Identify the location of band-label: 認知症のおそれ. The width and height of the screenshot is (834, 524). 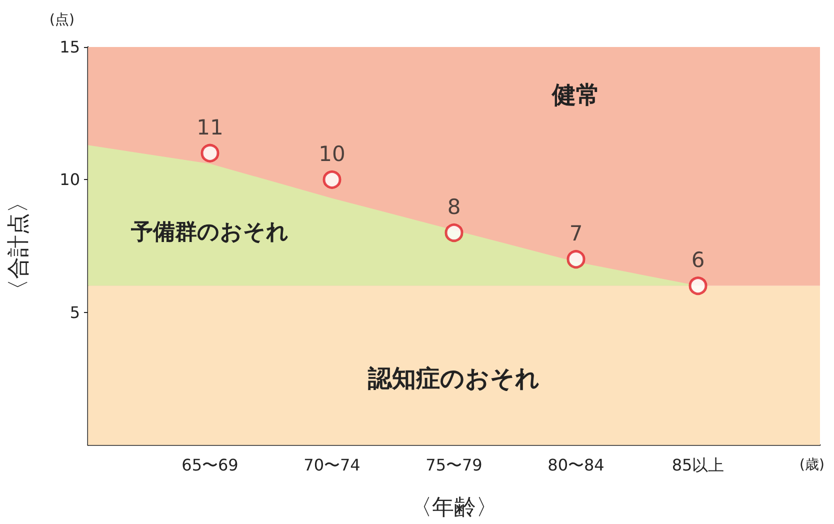
(453, 378).